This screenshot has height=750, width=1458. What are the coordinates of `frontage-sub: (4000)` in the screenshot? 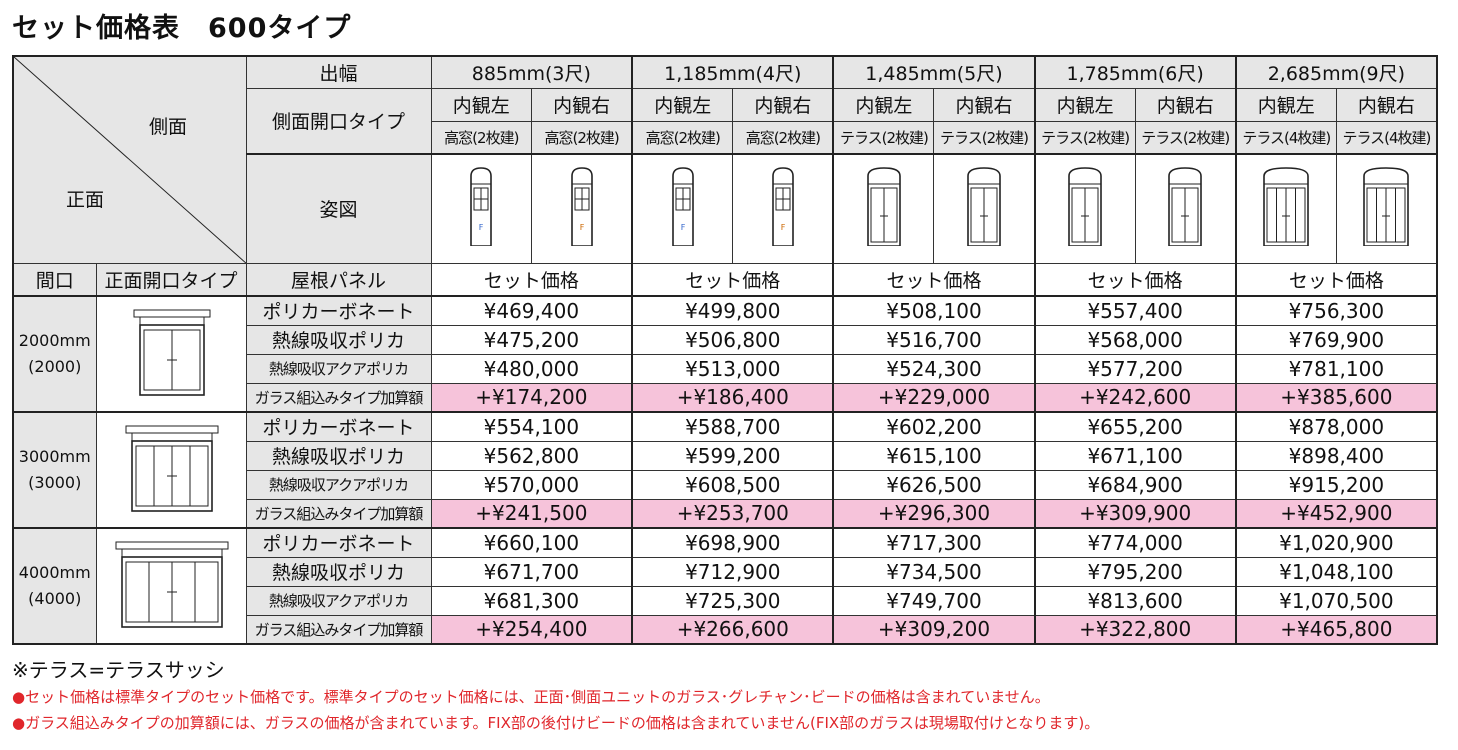 It's located at (55, 598).